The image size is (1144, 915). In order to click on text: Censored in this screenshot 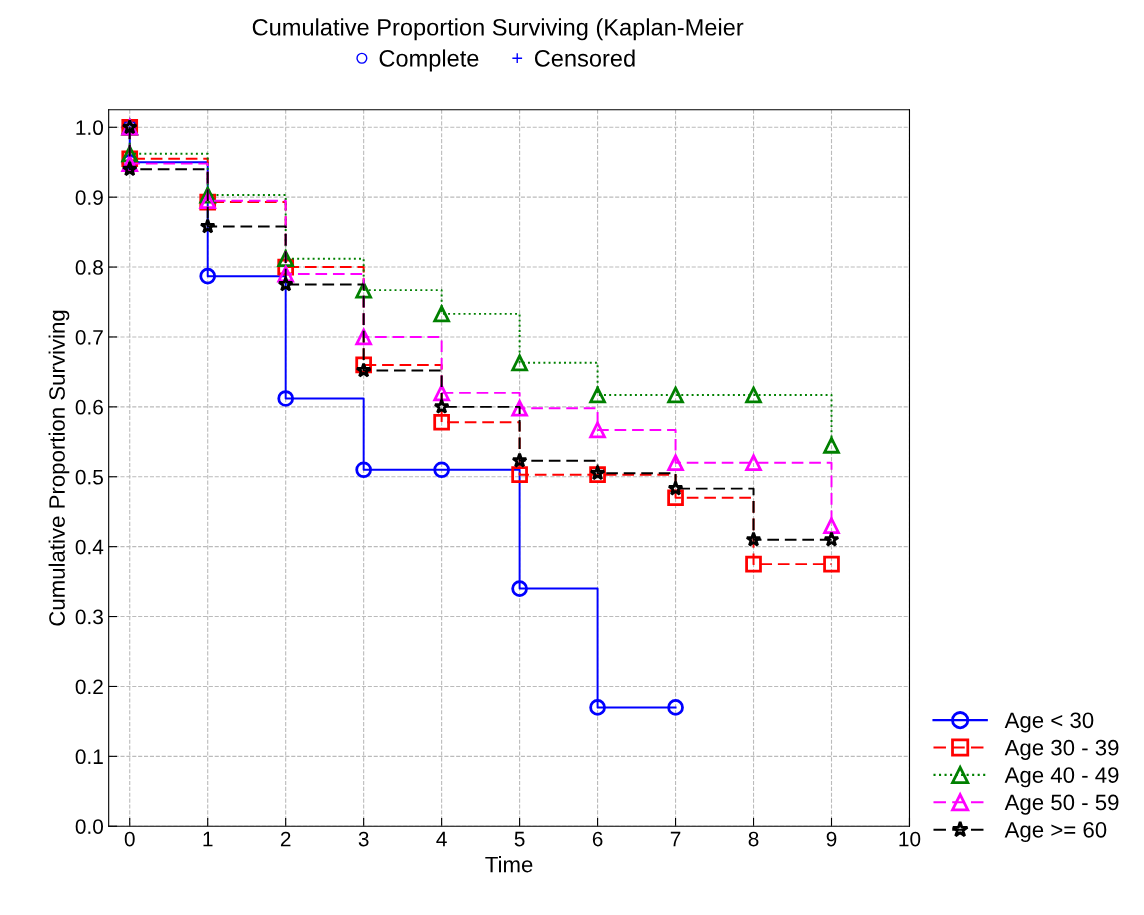, I will do `click(584, 58)`.